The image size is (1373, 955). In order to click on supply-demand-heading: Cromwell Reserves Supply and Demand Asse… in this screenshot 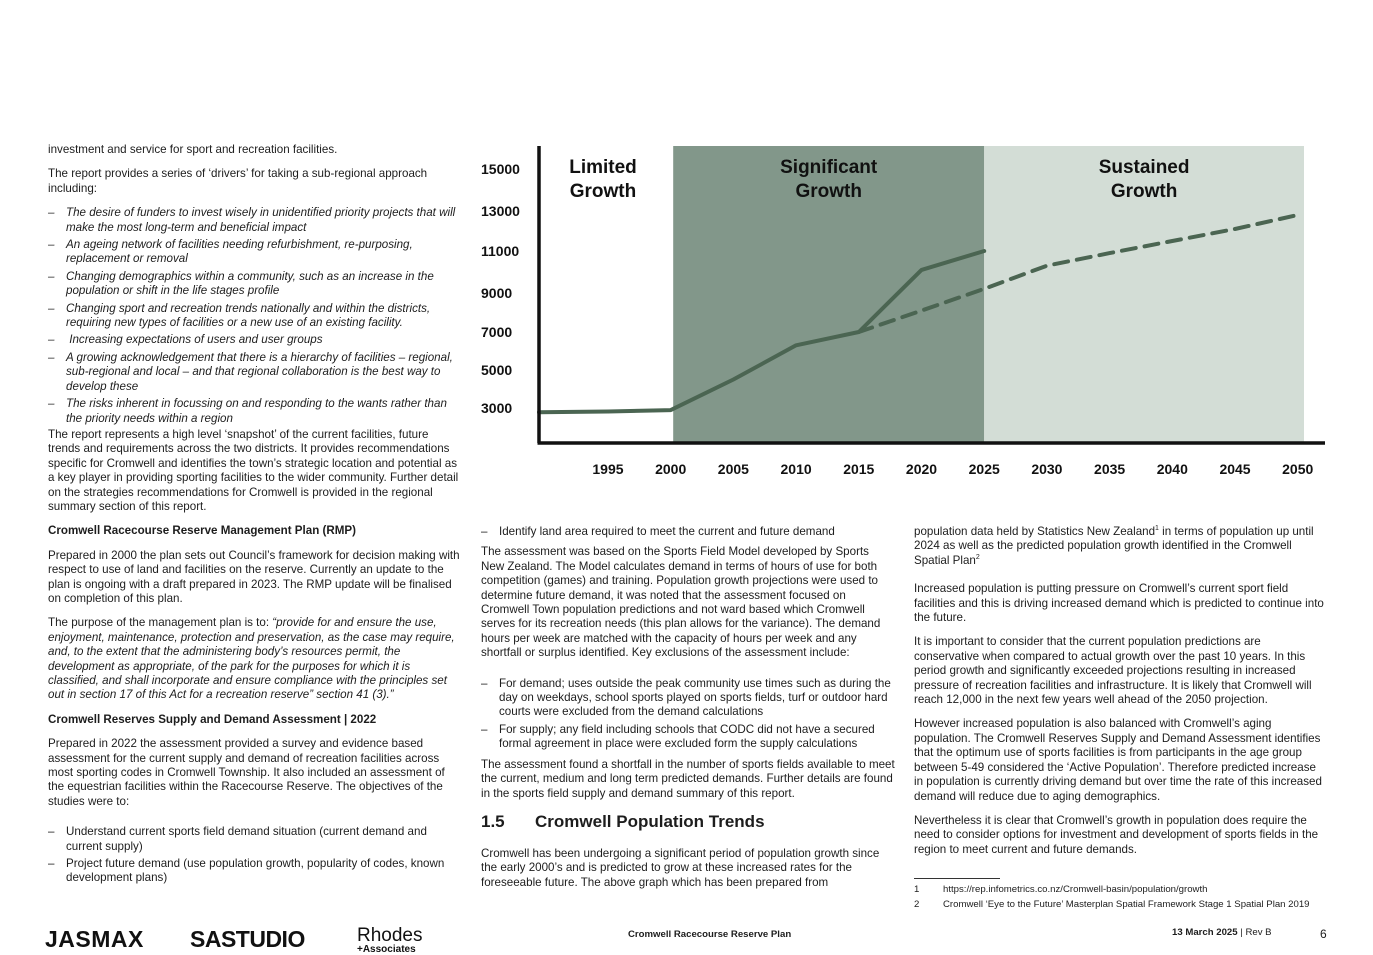, I will do `click(212, 719)`.